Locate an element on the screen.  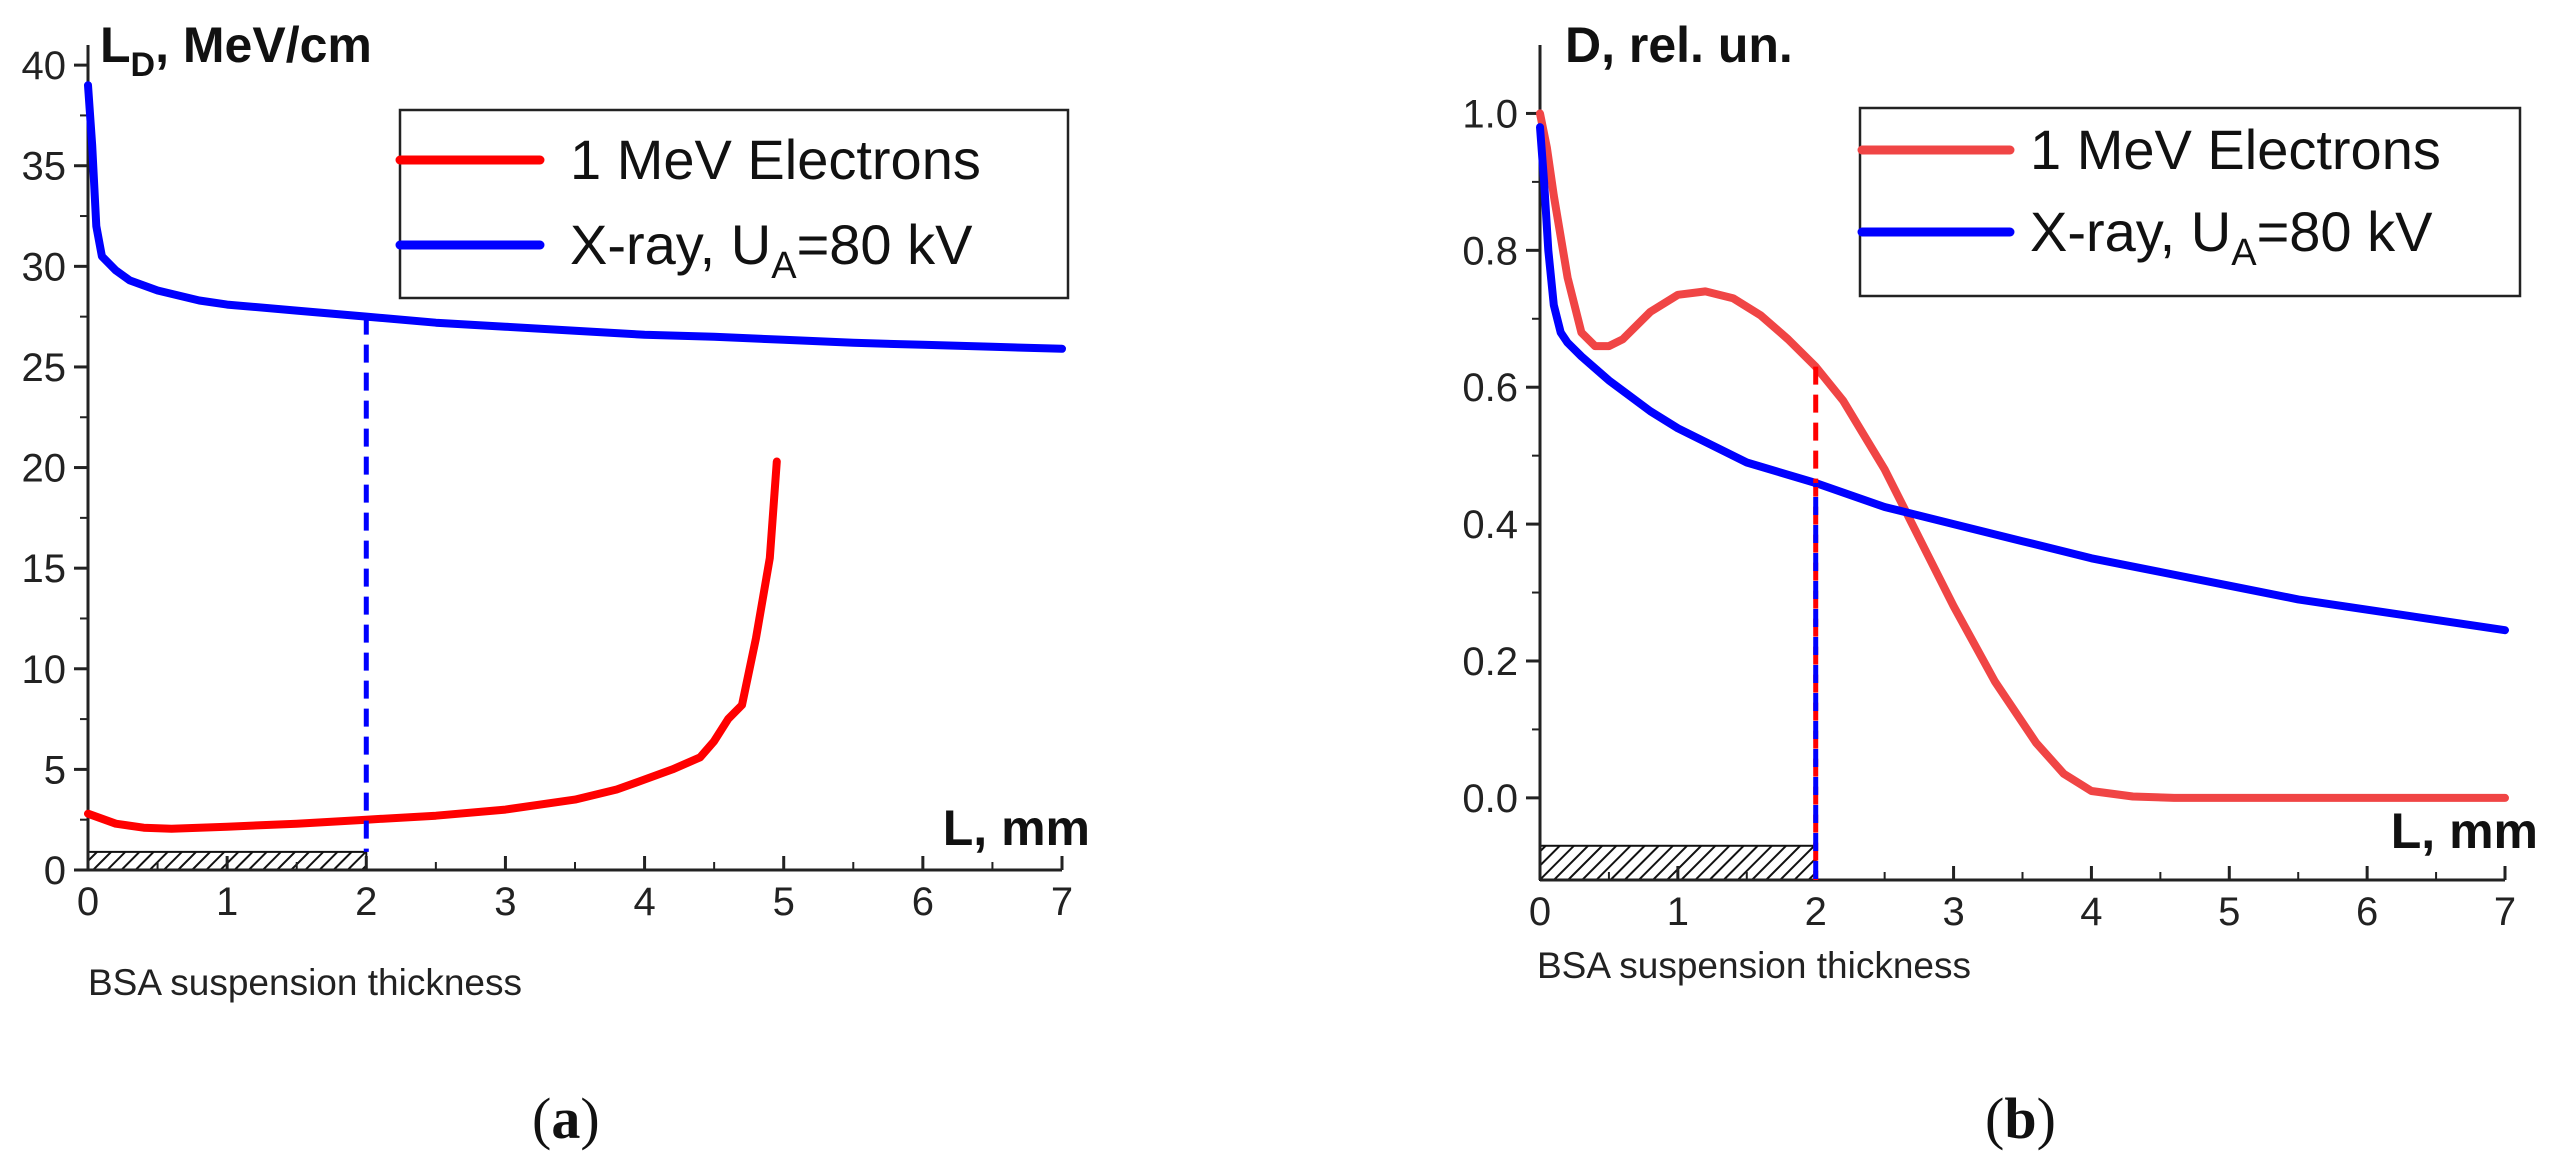
y-tick-label: 0.2 is located at coordinates (1490, 662).